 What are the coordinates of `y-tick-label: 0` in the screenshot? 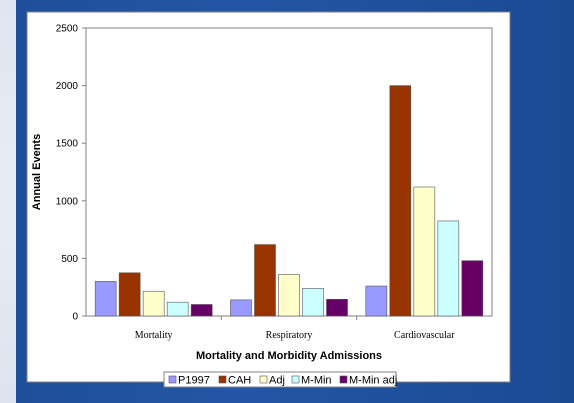 It's located at (75, 317).